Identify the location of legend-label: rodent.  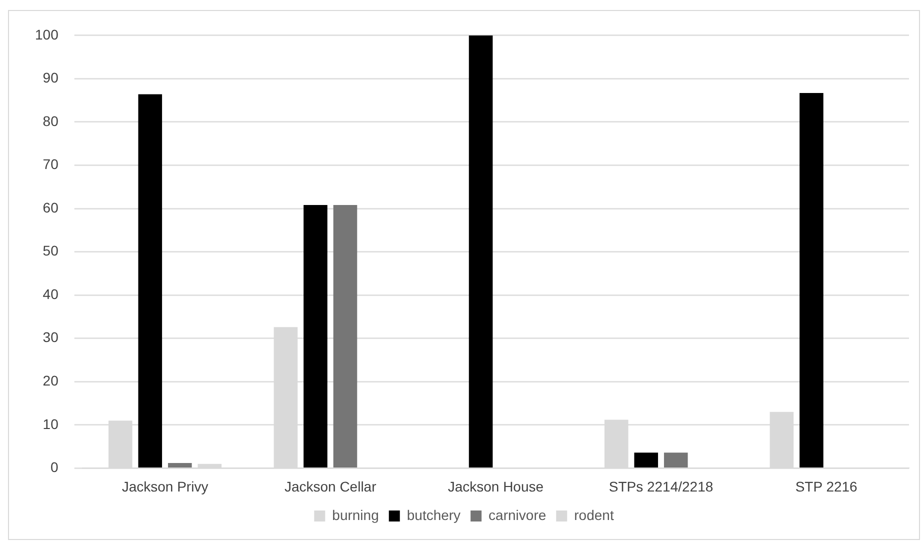
(594, 514).